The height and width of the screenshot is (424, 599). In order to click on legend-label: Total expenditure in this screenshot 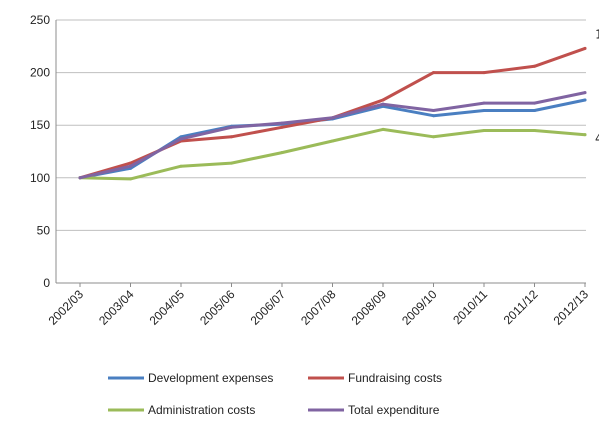, I will do `click(394, 410)`.